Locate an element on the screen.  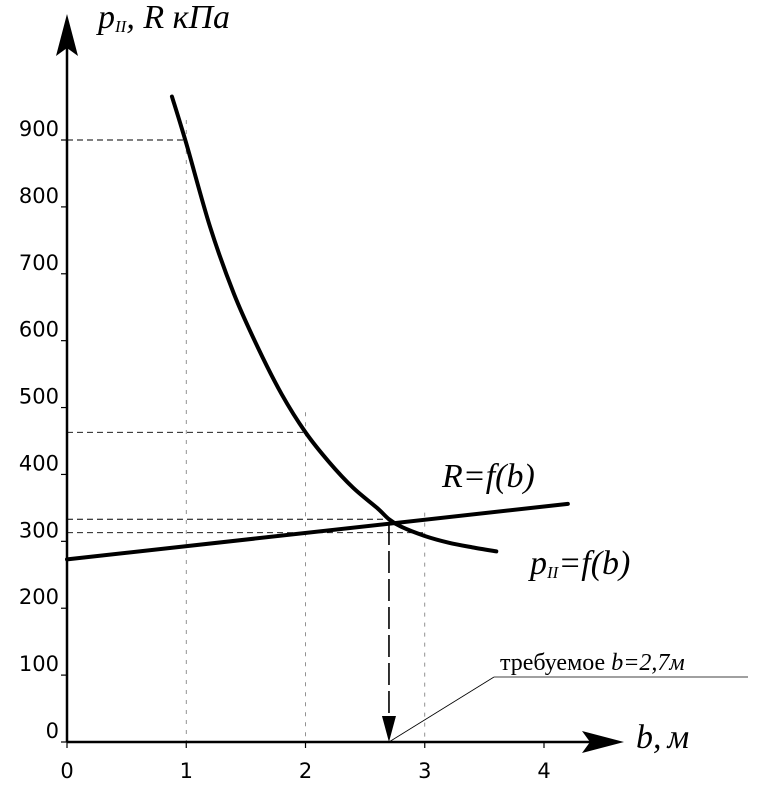
annotation: требуемое b=2,7м is located at coordinates (568, 696).